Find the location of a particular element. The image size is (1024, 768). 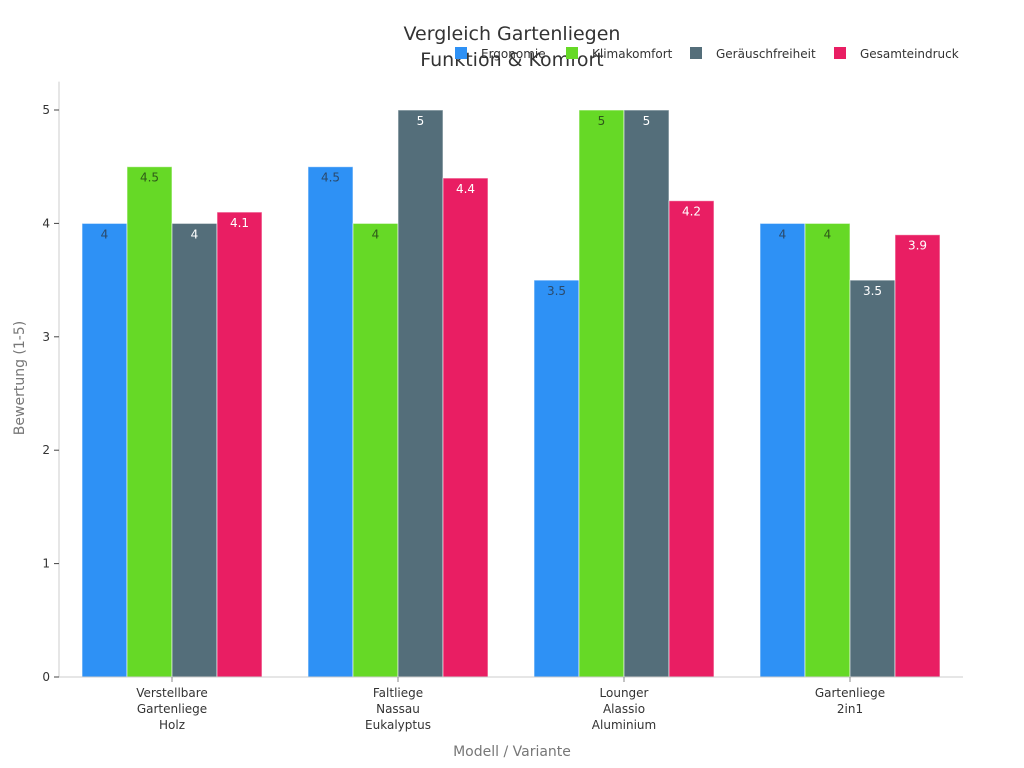

y-tick-label: 0 is located at coordinates (46, 677).